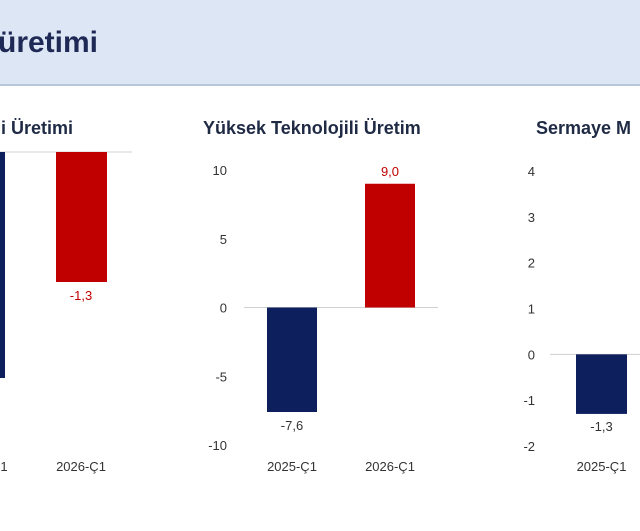 This screenshot has width=640, height=531. What do you see at coordinates (601, 426) in the screenshot?
I see `chart-3-data-label-1: -1,3` at bounding box center [601, 426].